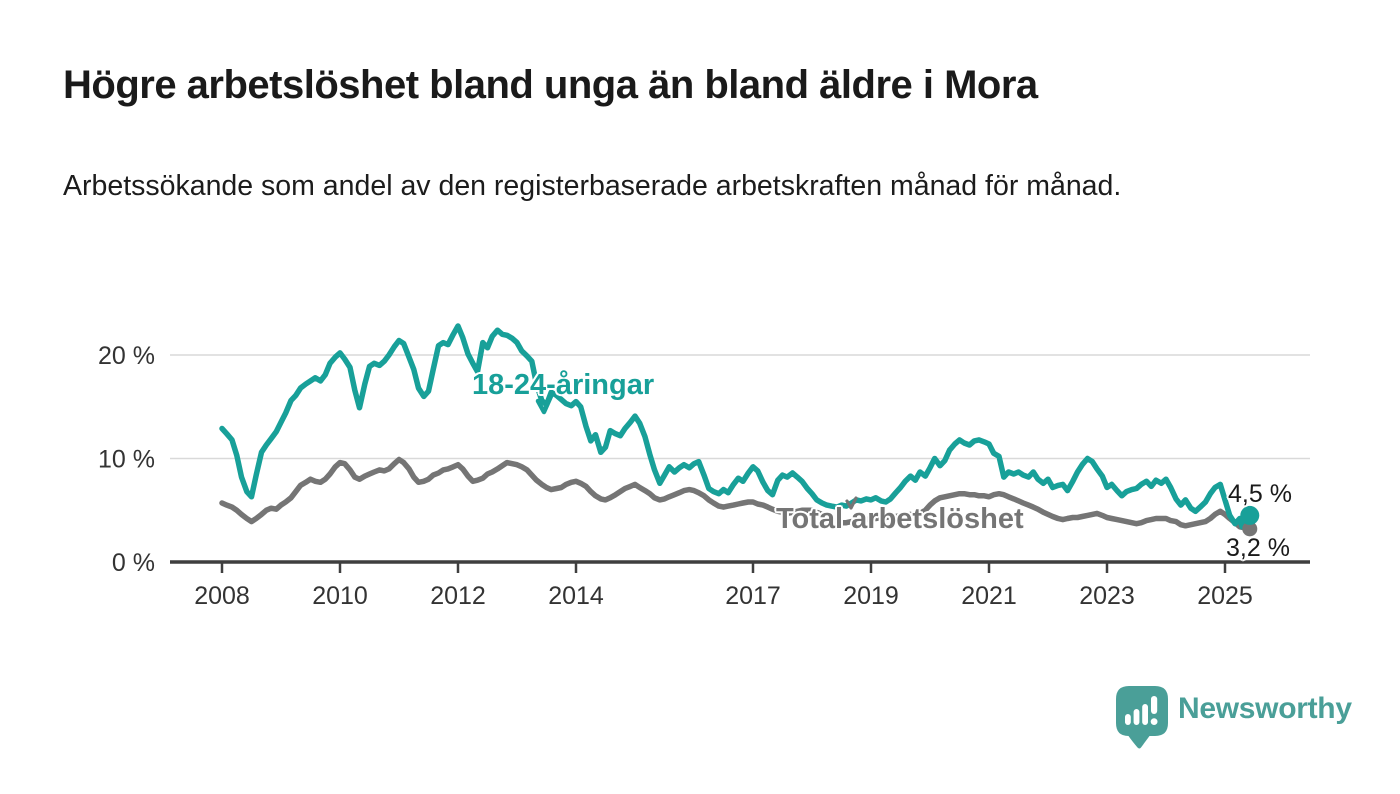 Image resolution: width=1400 pixels, height=794 pixels. What do you see at coordinates (1225, 596) in the screenshot?
I see `x-tick-label: 2025` at bounding box center [1225, 596].